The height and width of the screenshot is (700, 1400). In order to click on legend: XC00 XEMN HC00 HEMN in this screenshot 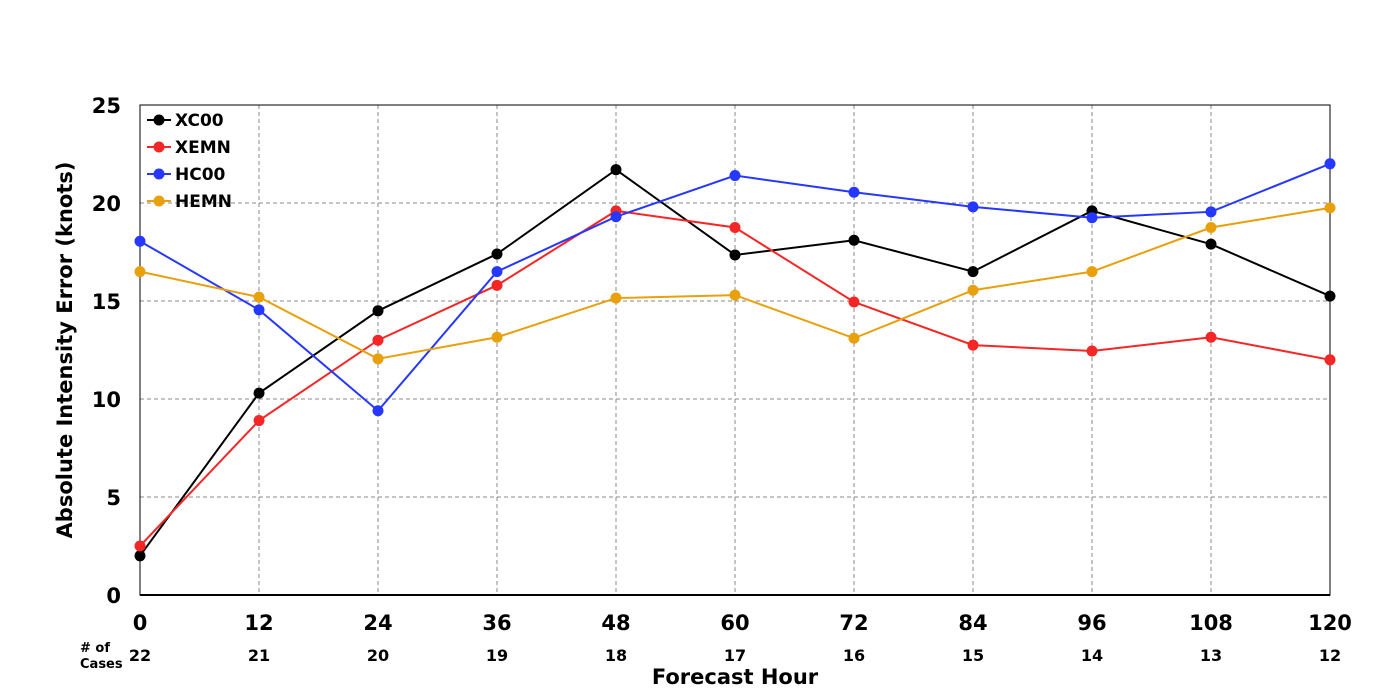, I will do `click(189, 161)`.